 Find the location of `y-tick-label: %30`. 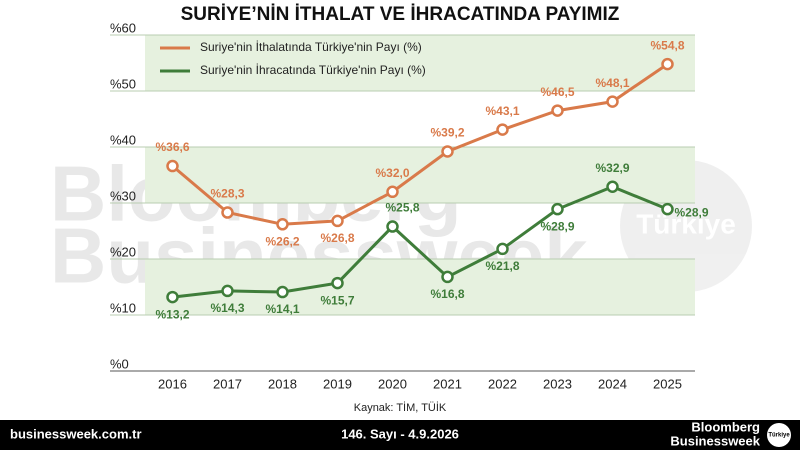

y-tick-label: %30 is located at coordinates (123, 195).